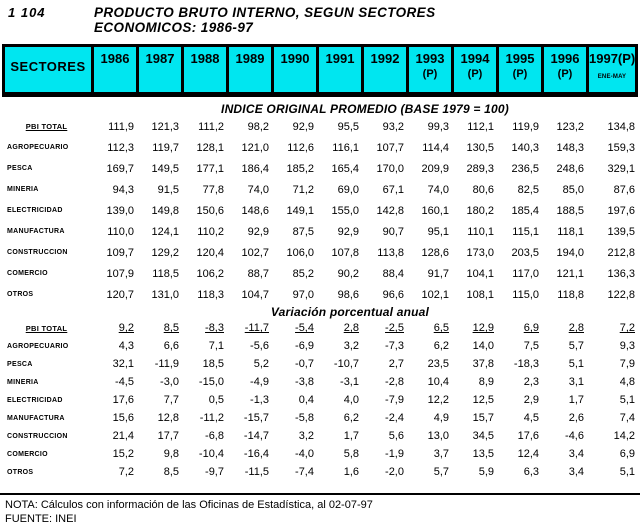  I want to click on value-cell: -3,1, so click(349, 382).